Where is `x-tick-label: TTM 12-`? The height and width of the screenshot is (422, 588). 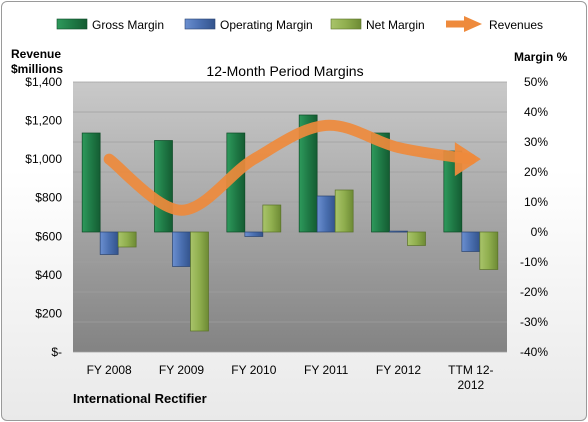 x-tick-label: TTM 12- is located at coordinates (470, 370).